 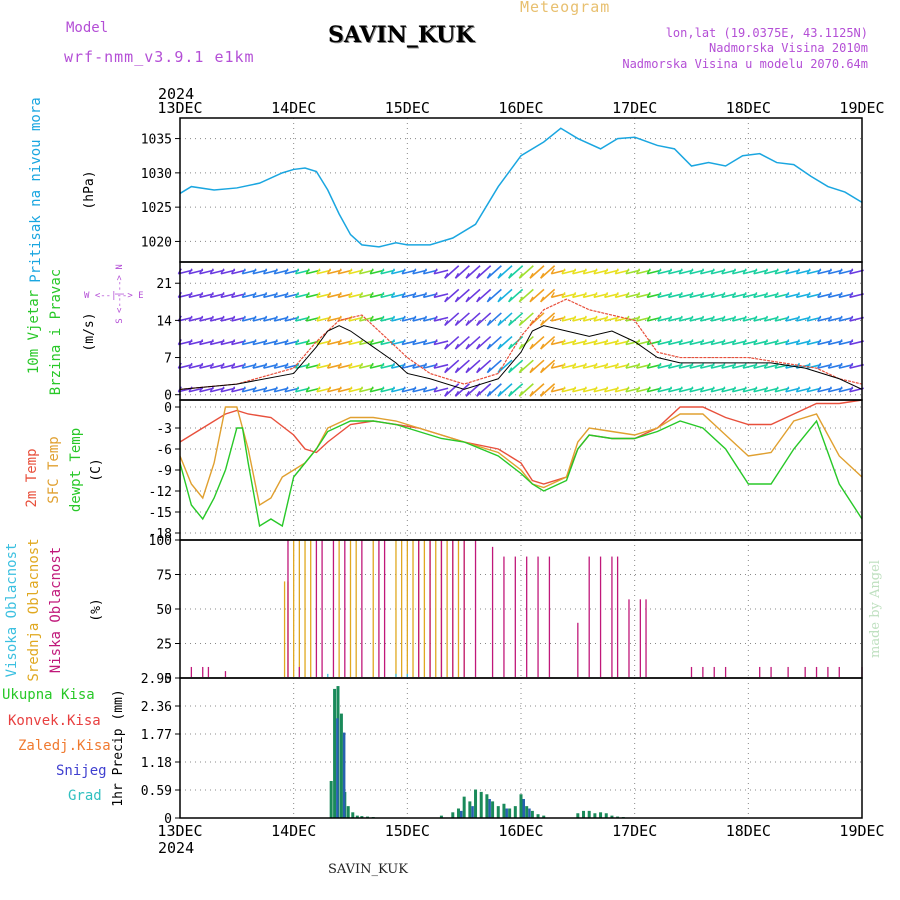 What do you see at coordinates (748, 108) in the screenshot?
I see `time-label-top: 18DEC` at bounding box center [748, 108].